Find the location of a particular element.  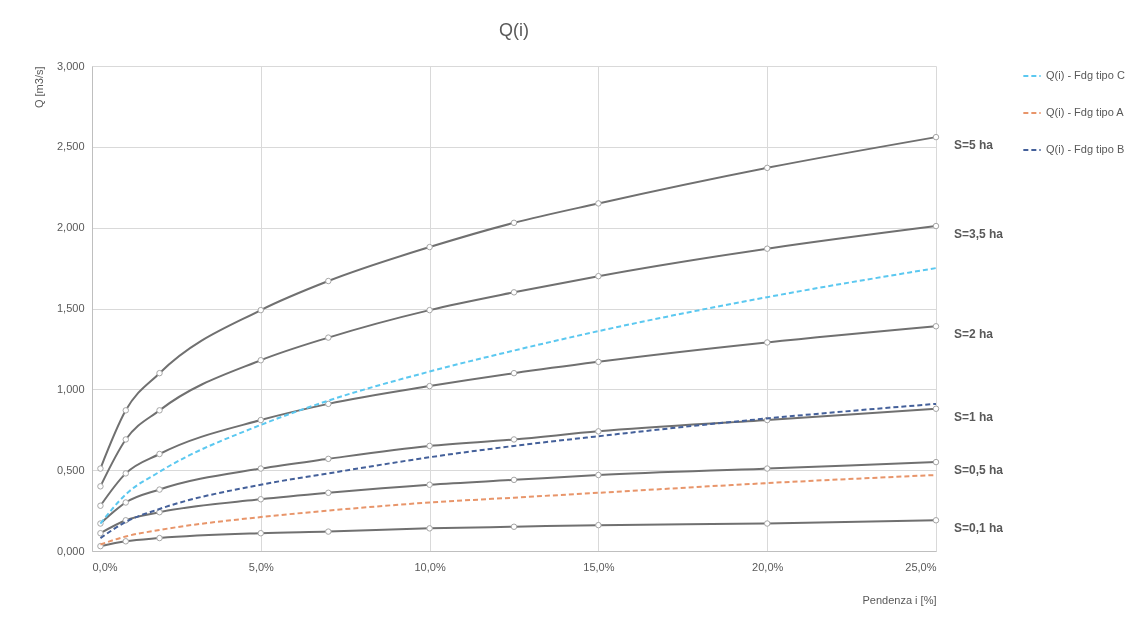

chart-title: Q(i) is located at coordinates (514, 30).